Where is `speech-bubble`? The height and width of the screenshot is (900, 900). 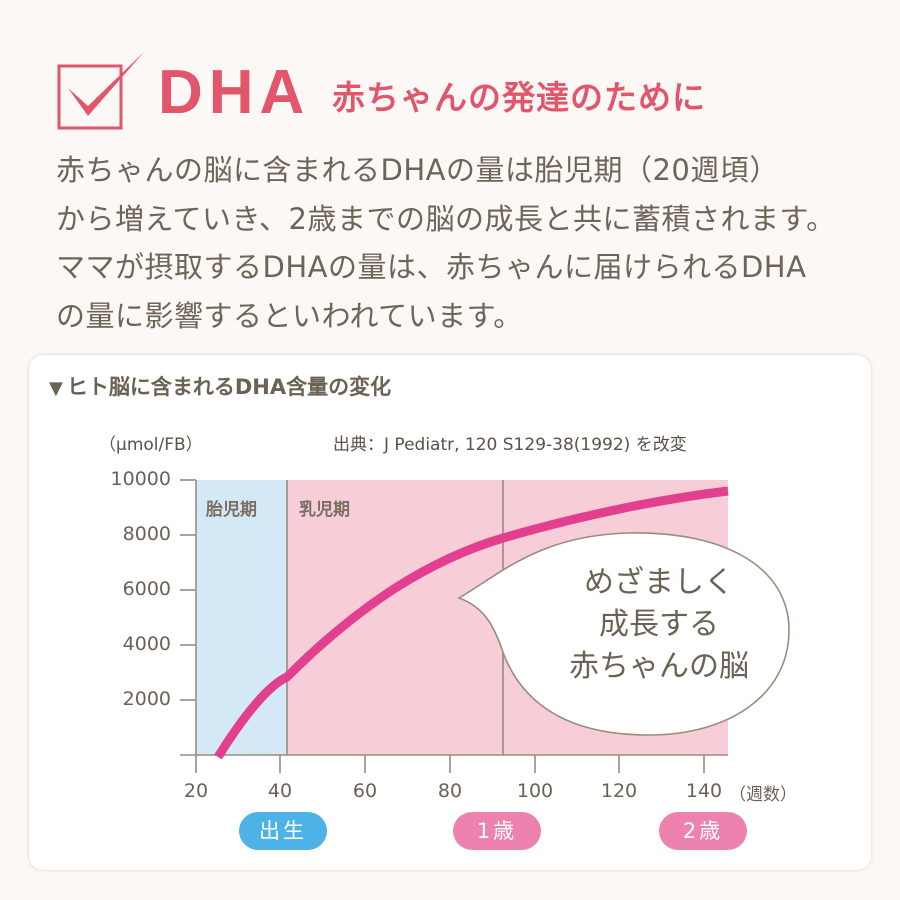 speech-bubble is located at coordinates (623, 634).